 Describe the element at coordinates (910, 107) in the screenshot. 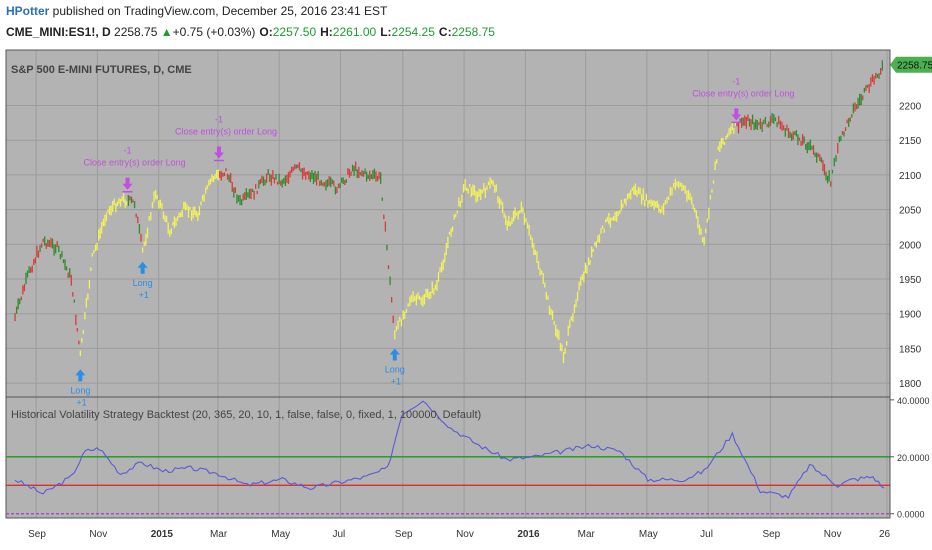

I see `price-tick-label: 2200` at that location.